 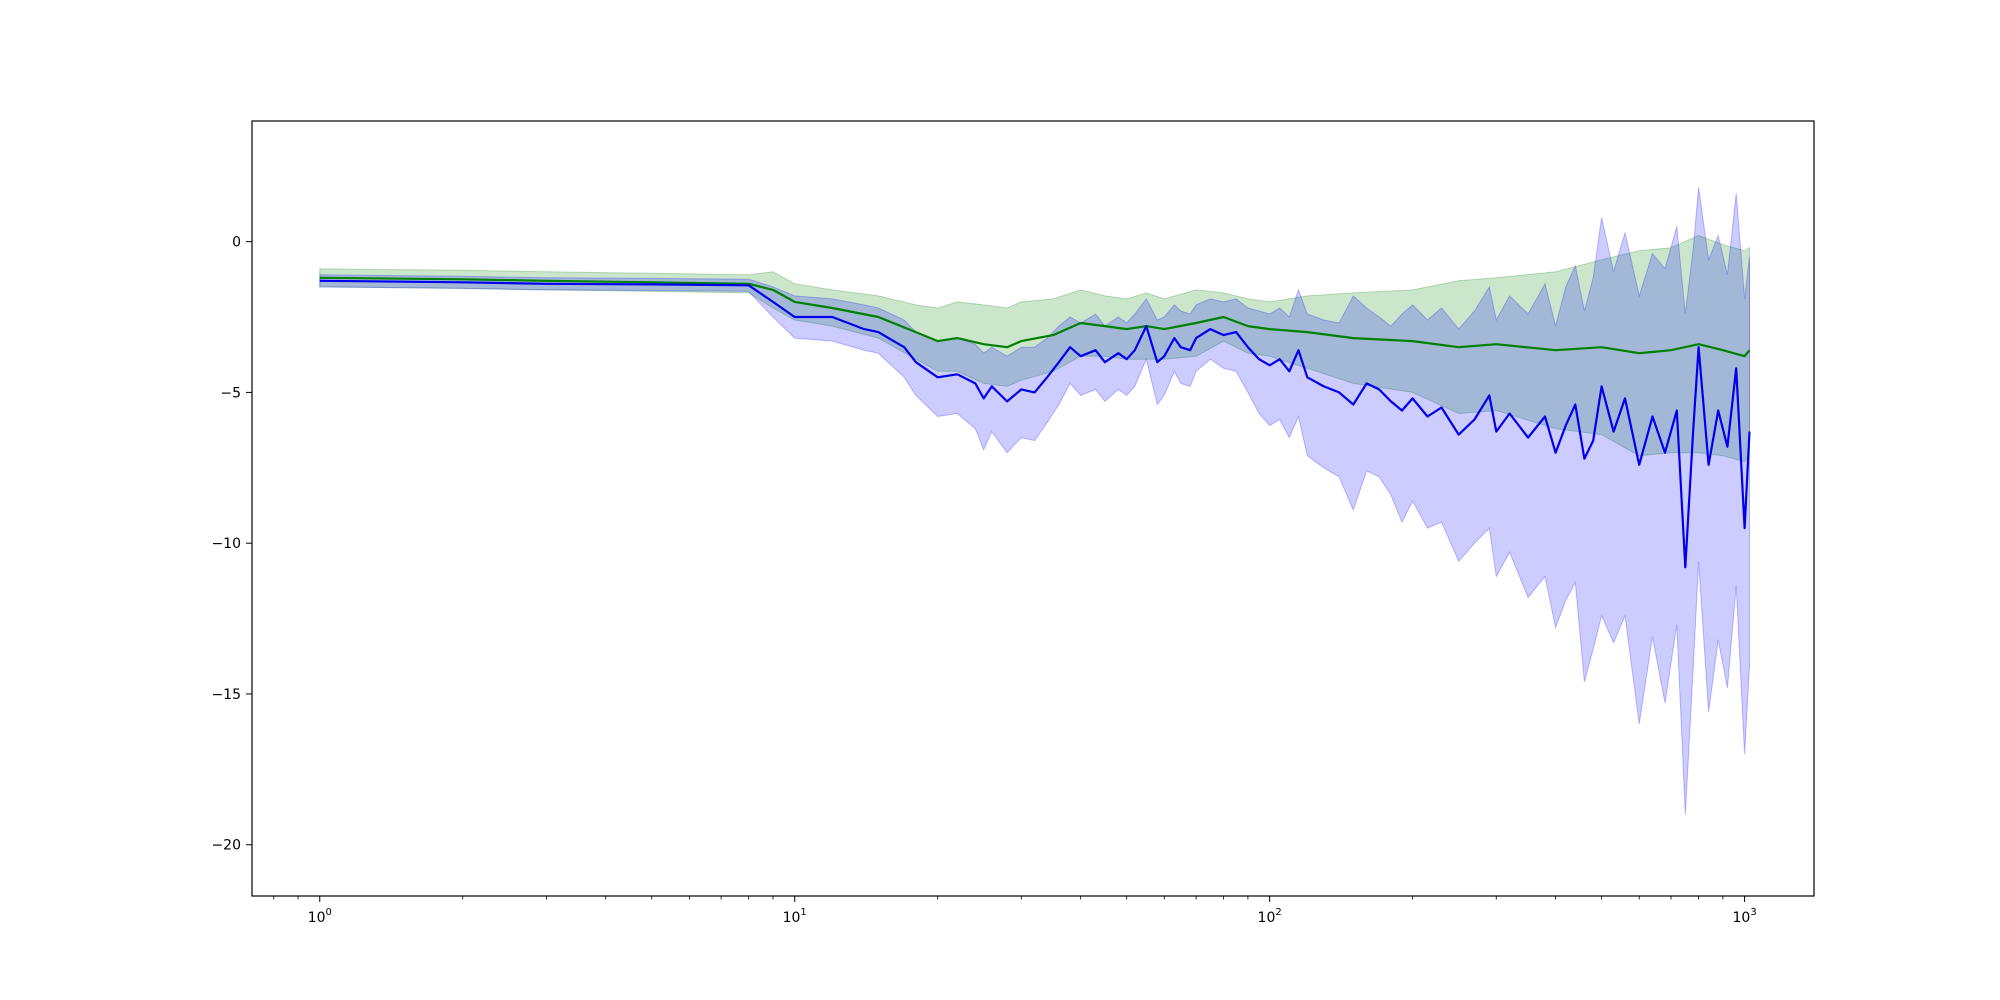 I want to click on y-tick-label-2: −10, so click(x=226, y=544).